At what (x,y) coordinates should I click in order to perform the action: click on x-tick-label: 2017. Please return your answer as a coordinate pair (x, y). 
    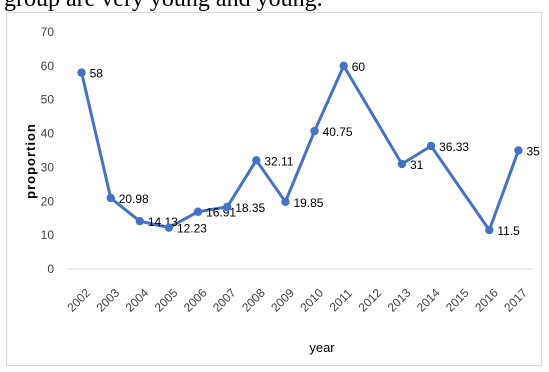
    Looking at the image, I should click on (515, 300).